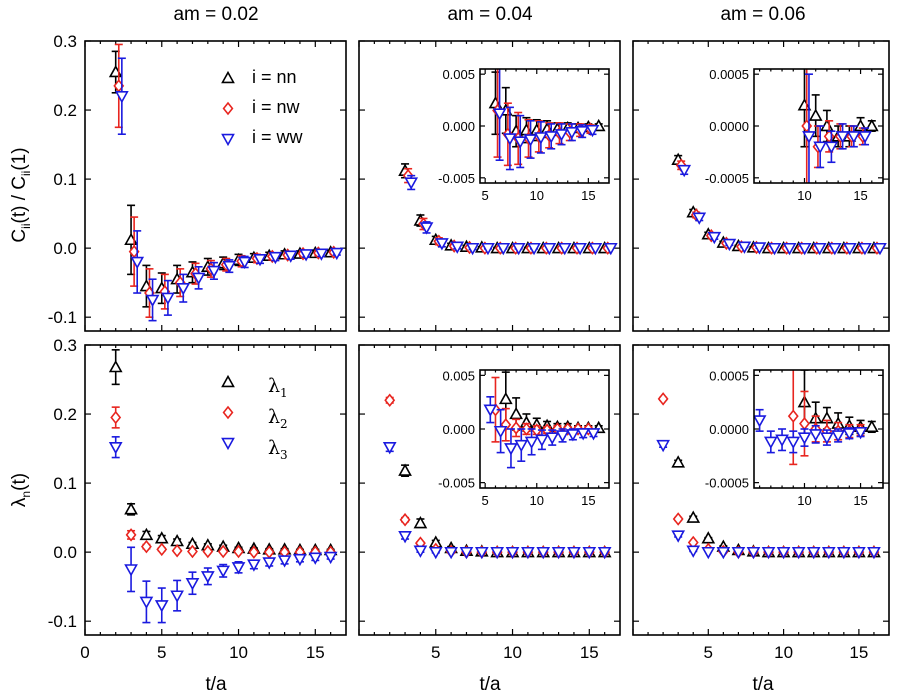 This screenshot has height=695, width=899. What do you see at coordinates (516, 413) in the screenshot?
I see `inset-data-point-λ1` at bounding box center [516, 413].